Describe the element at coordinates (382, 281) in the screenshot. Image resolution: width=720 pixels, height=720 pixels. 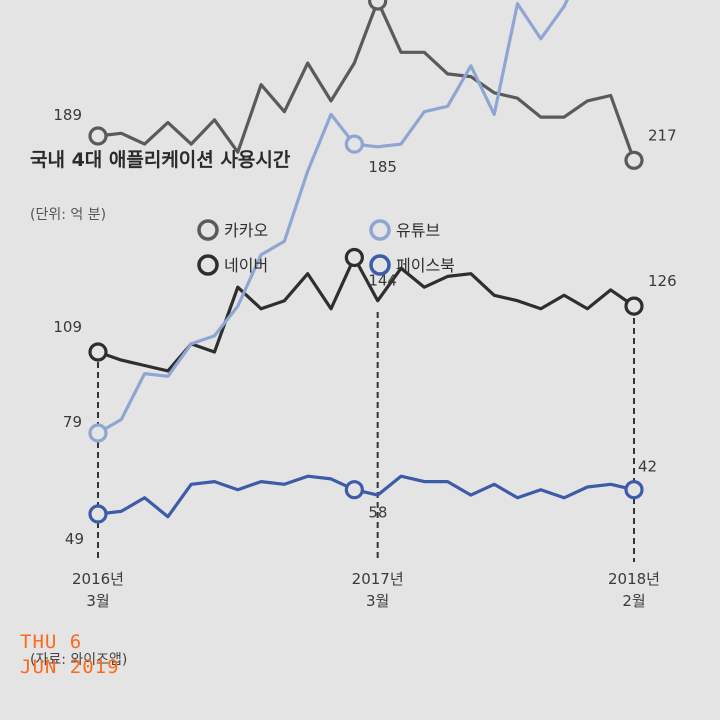
I see `data-label: 144` at that location.